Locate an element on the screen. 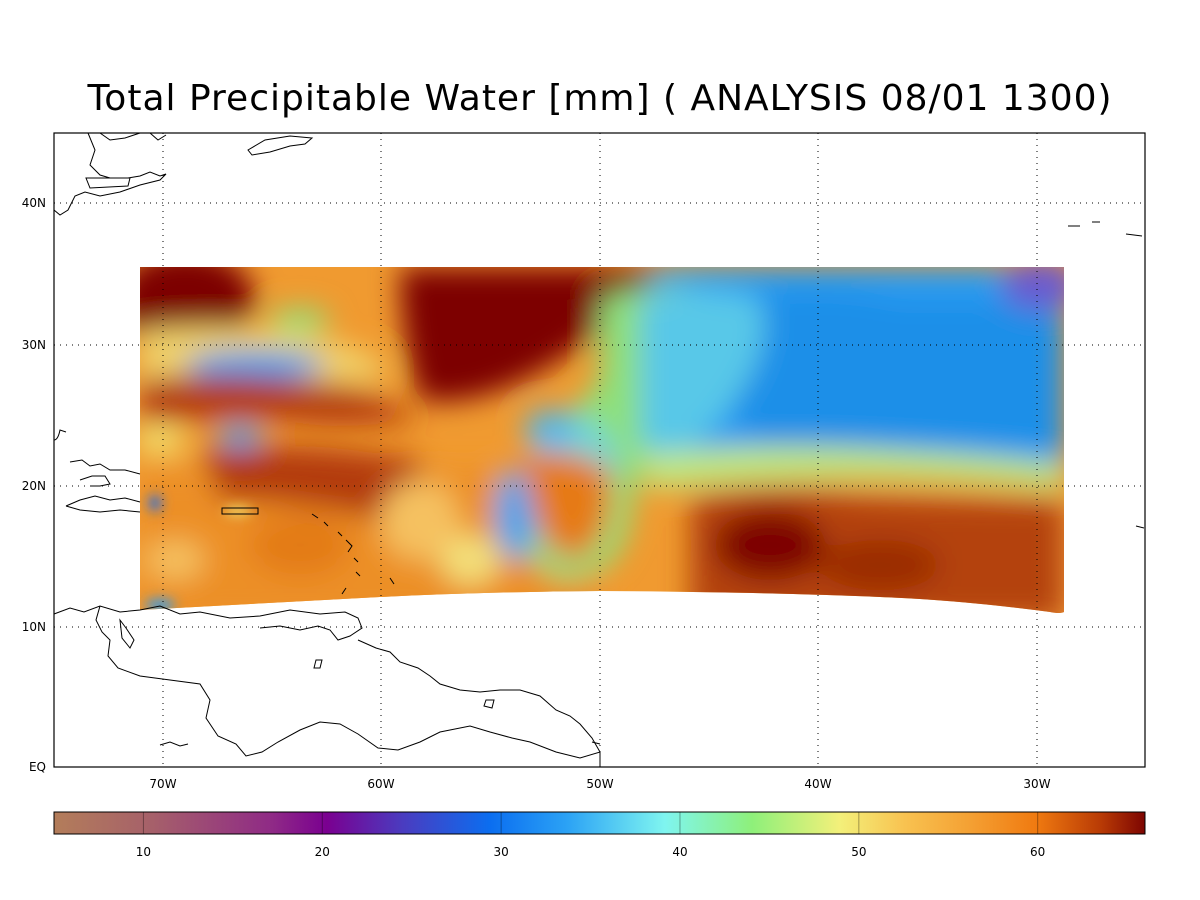  lat-label: 20N is located at coordinates (34, 486).